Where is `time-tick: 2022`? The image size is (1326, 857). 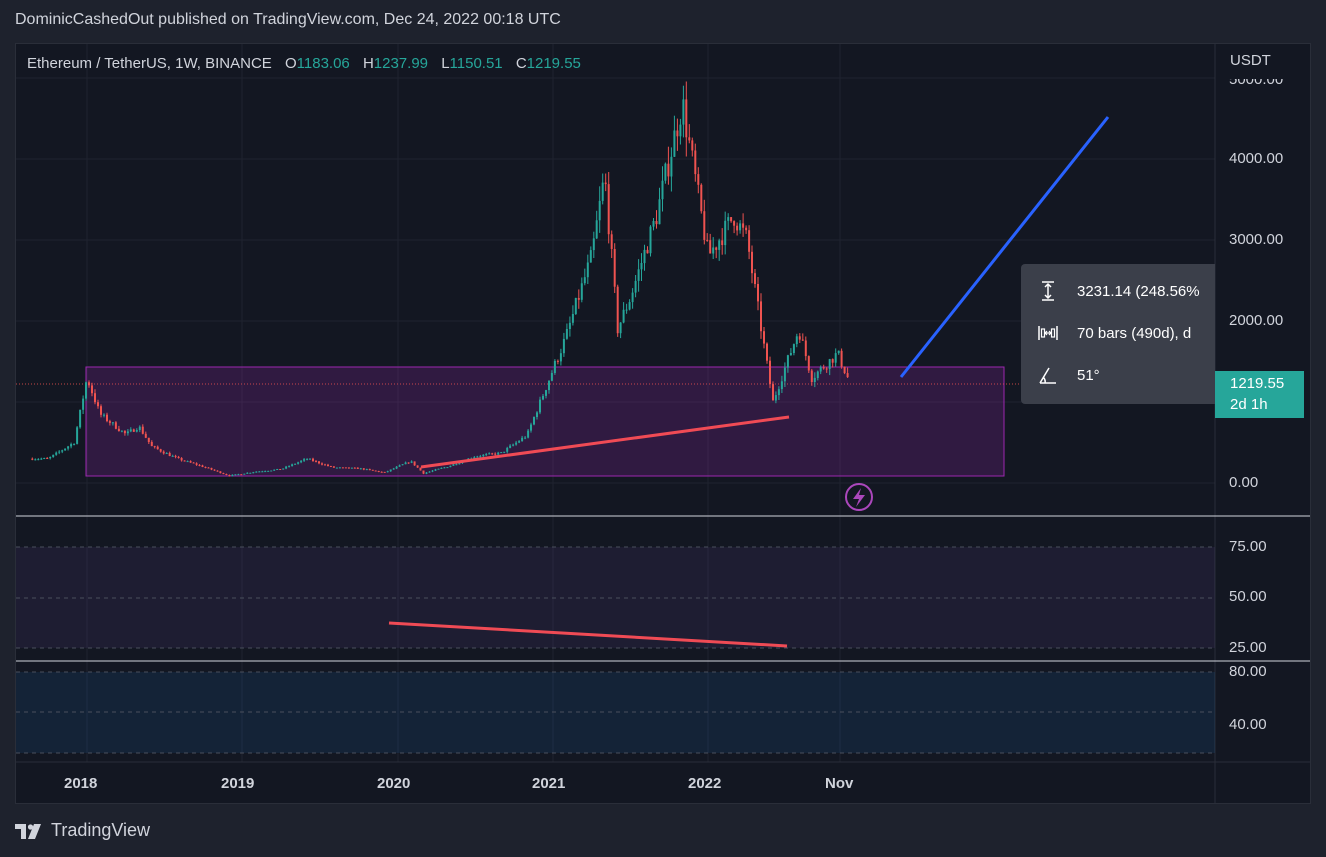
time-tick: 2022 is located at coordinates (705, 783).